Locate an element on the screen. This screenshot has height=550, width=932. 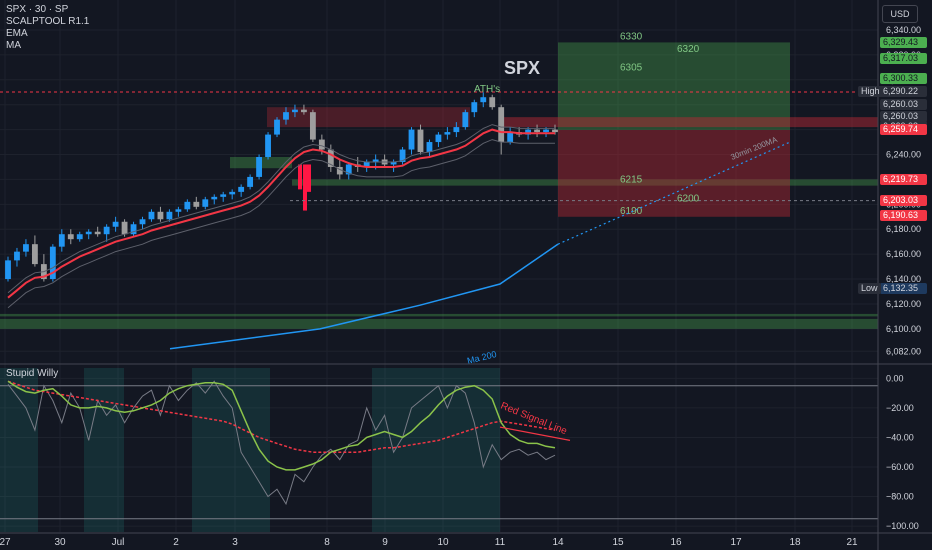
zone-red is located at coordinates (368, 117).